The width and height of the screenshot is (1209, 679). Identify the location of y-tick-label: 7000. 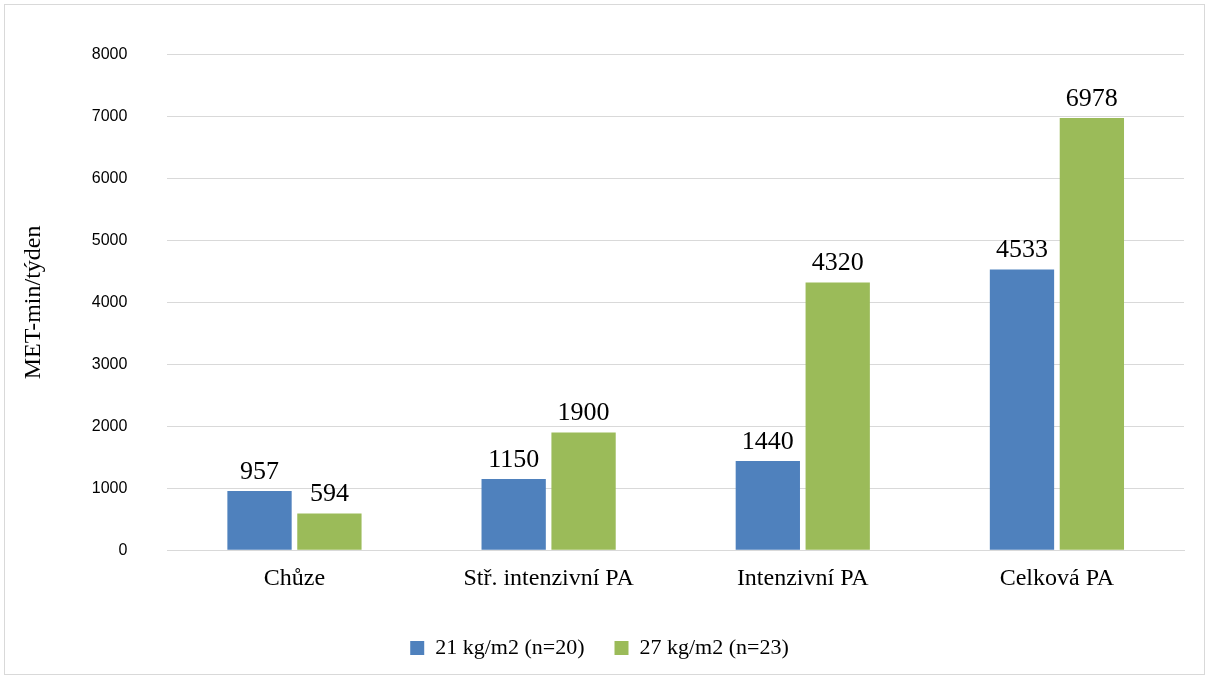
(109, 115).